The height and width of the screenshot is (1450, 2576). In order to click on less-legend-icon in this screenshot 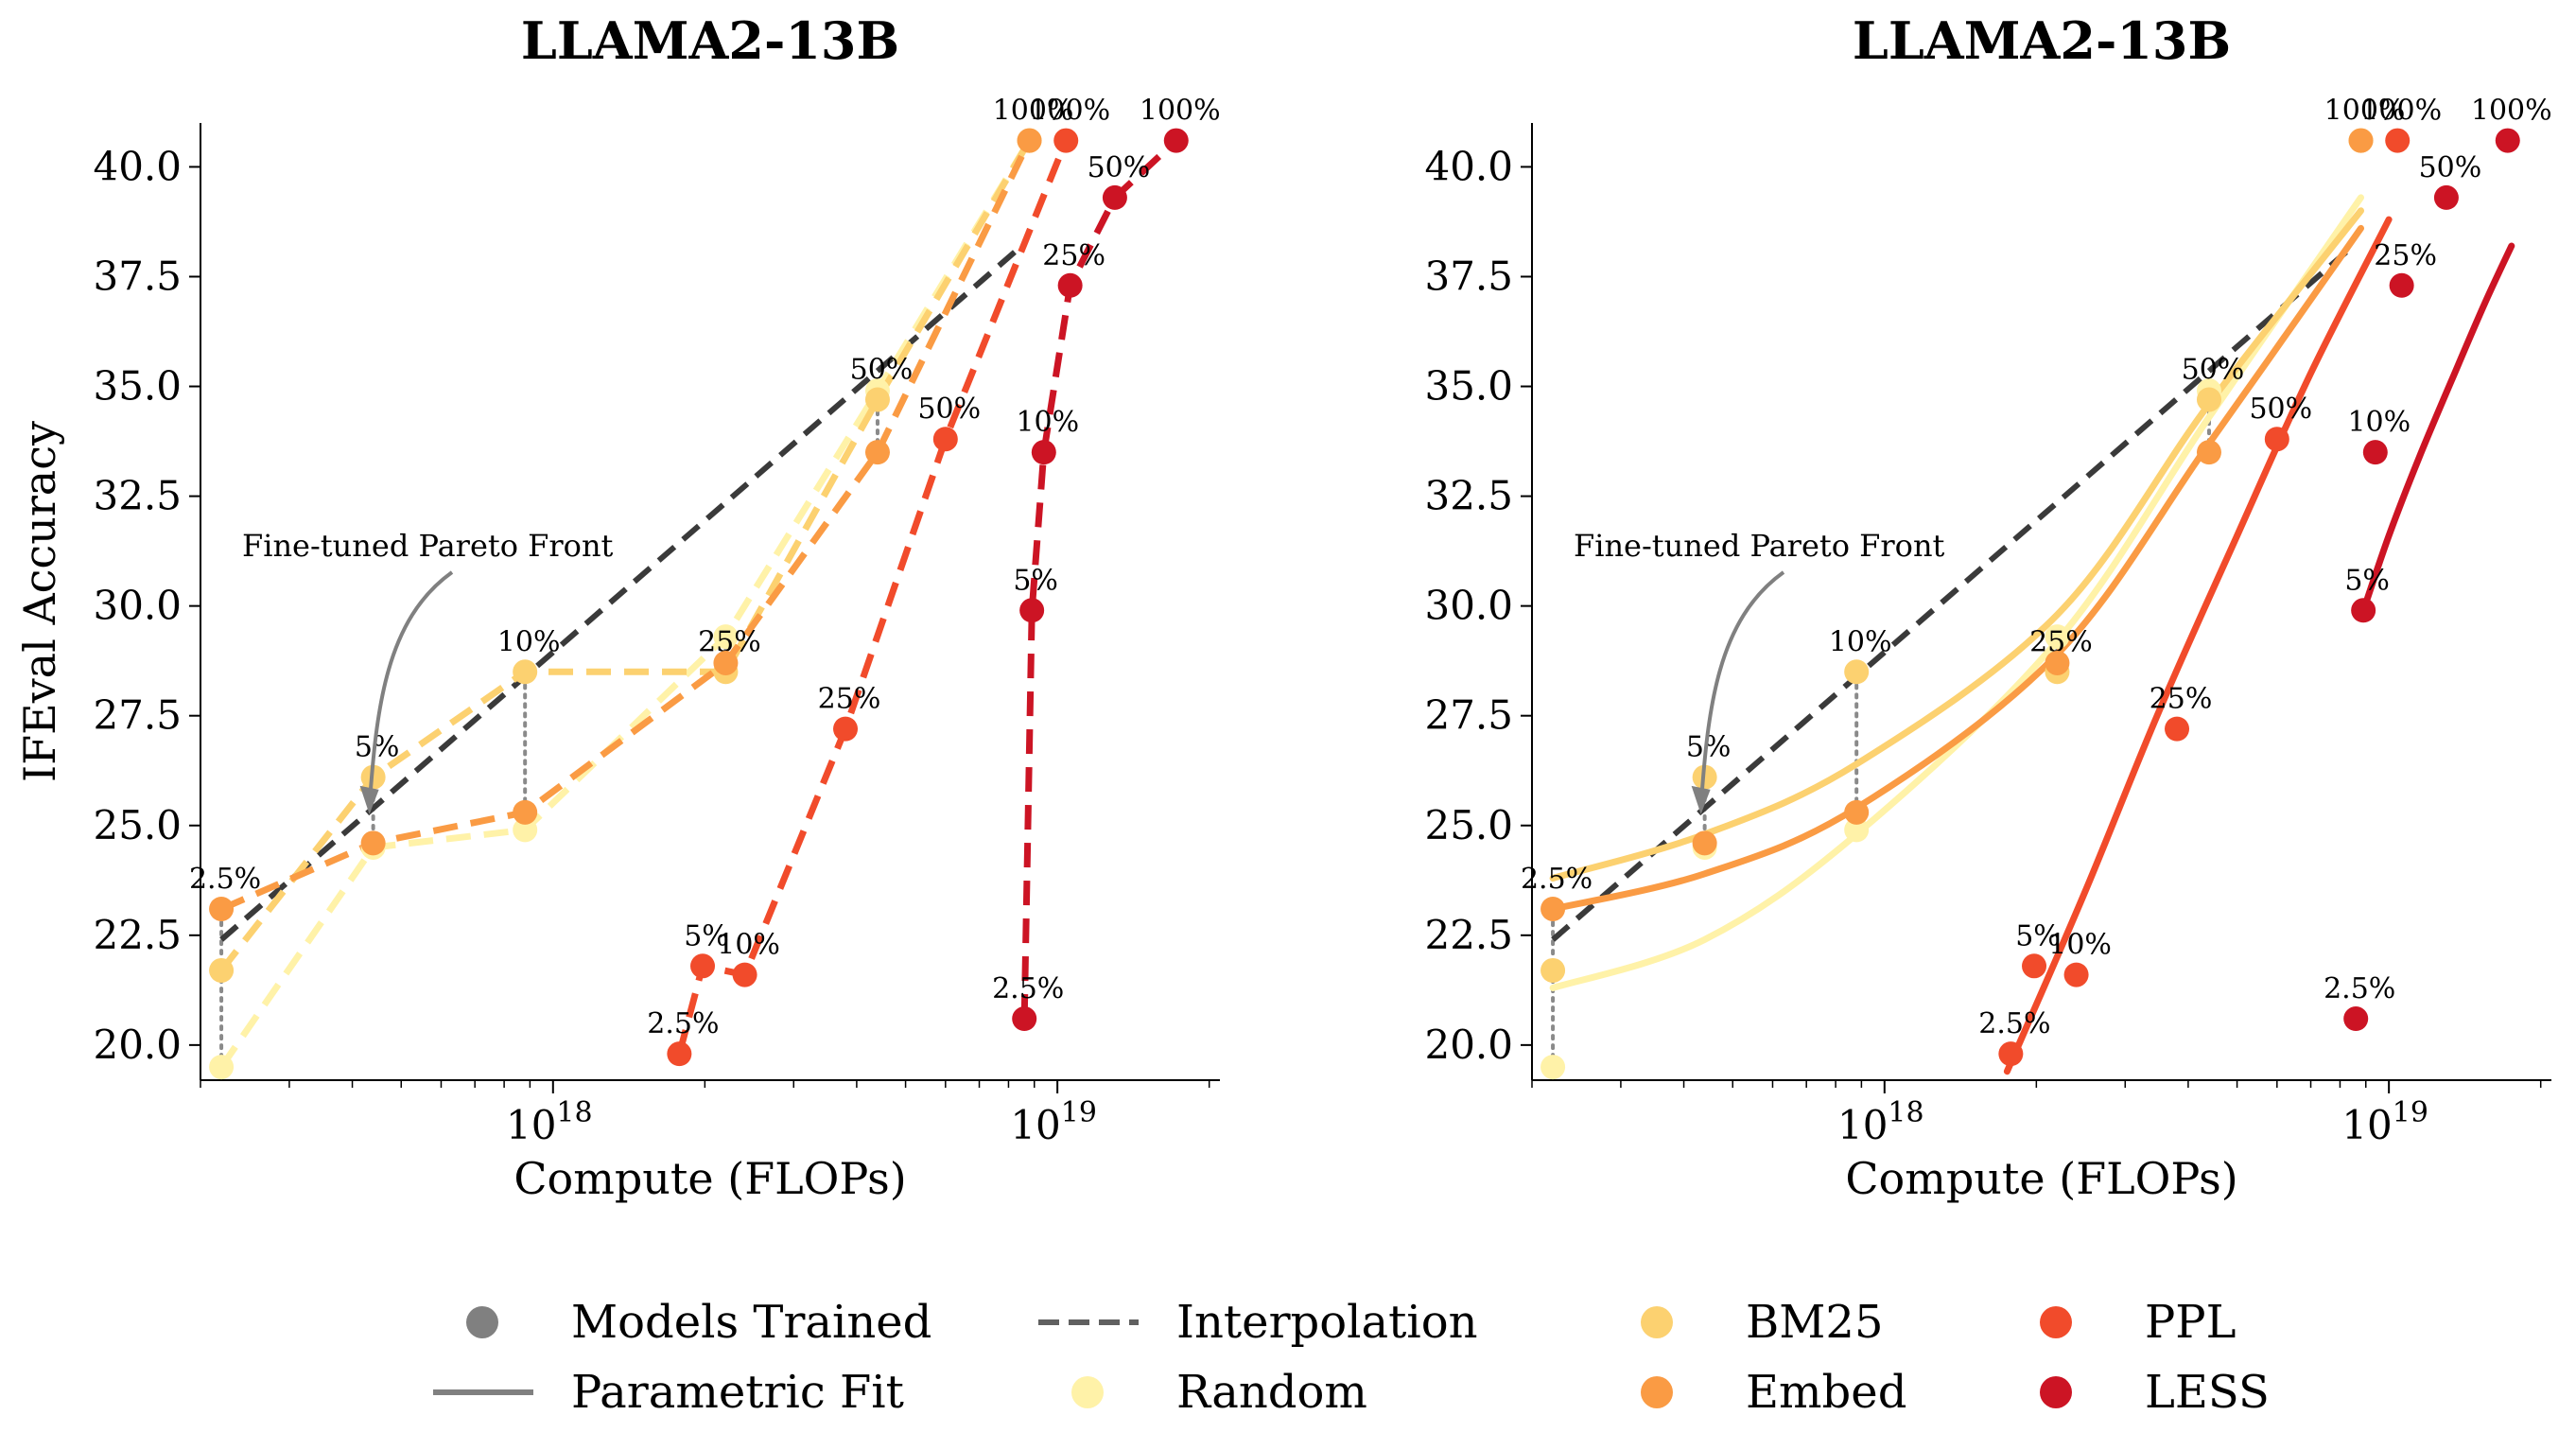, I will do `click(2056, 1392)`.